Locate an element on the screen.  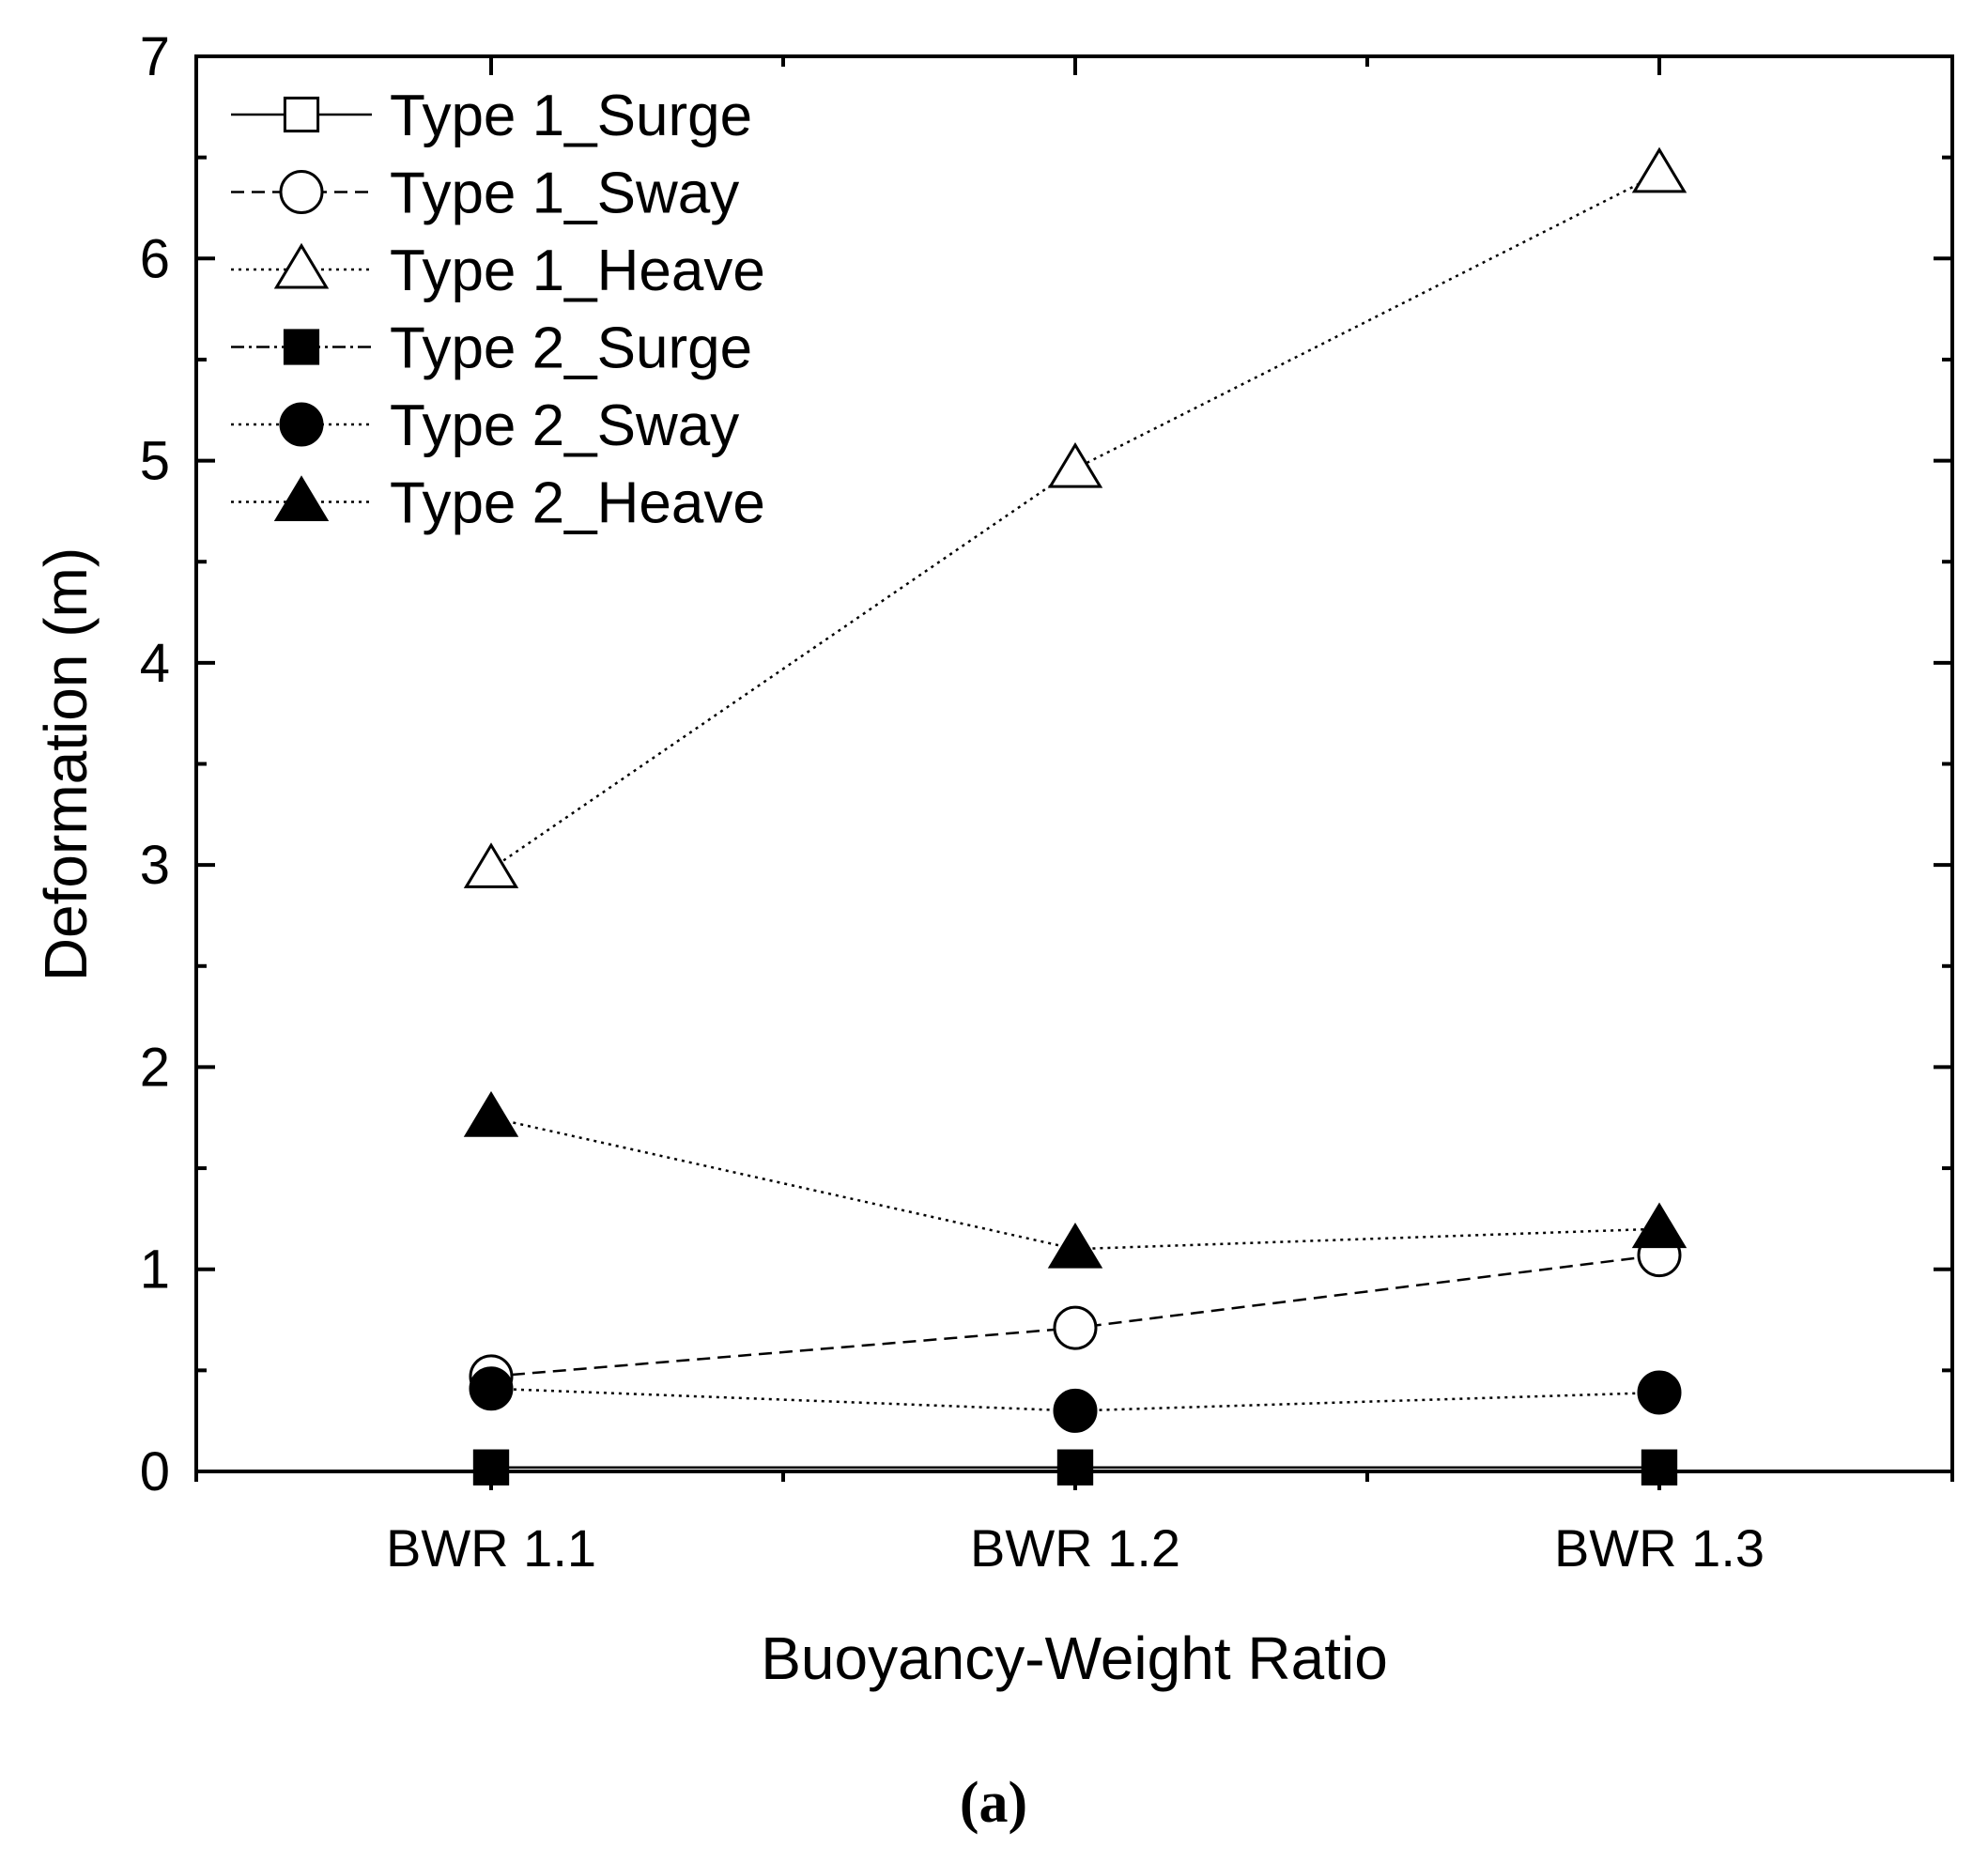
legend-entry: Type 1_Surge is located at coordinates (571, 116).